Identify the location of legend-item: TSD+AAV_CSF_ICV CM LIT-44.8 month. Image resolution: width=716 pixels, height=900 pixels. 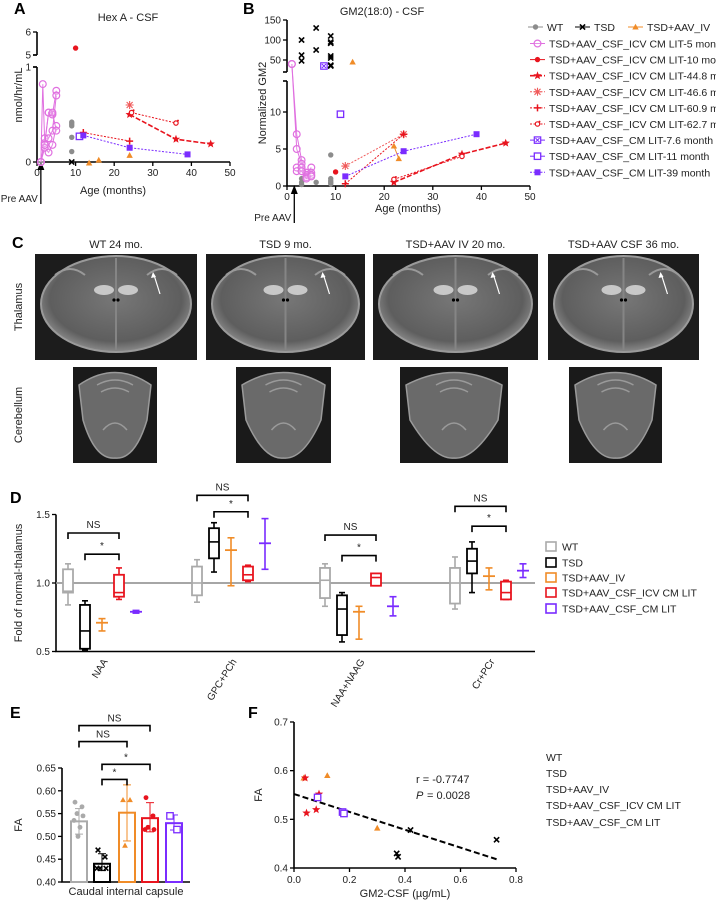
(623, 77).